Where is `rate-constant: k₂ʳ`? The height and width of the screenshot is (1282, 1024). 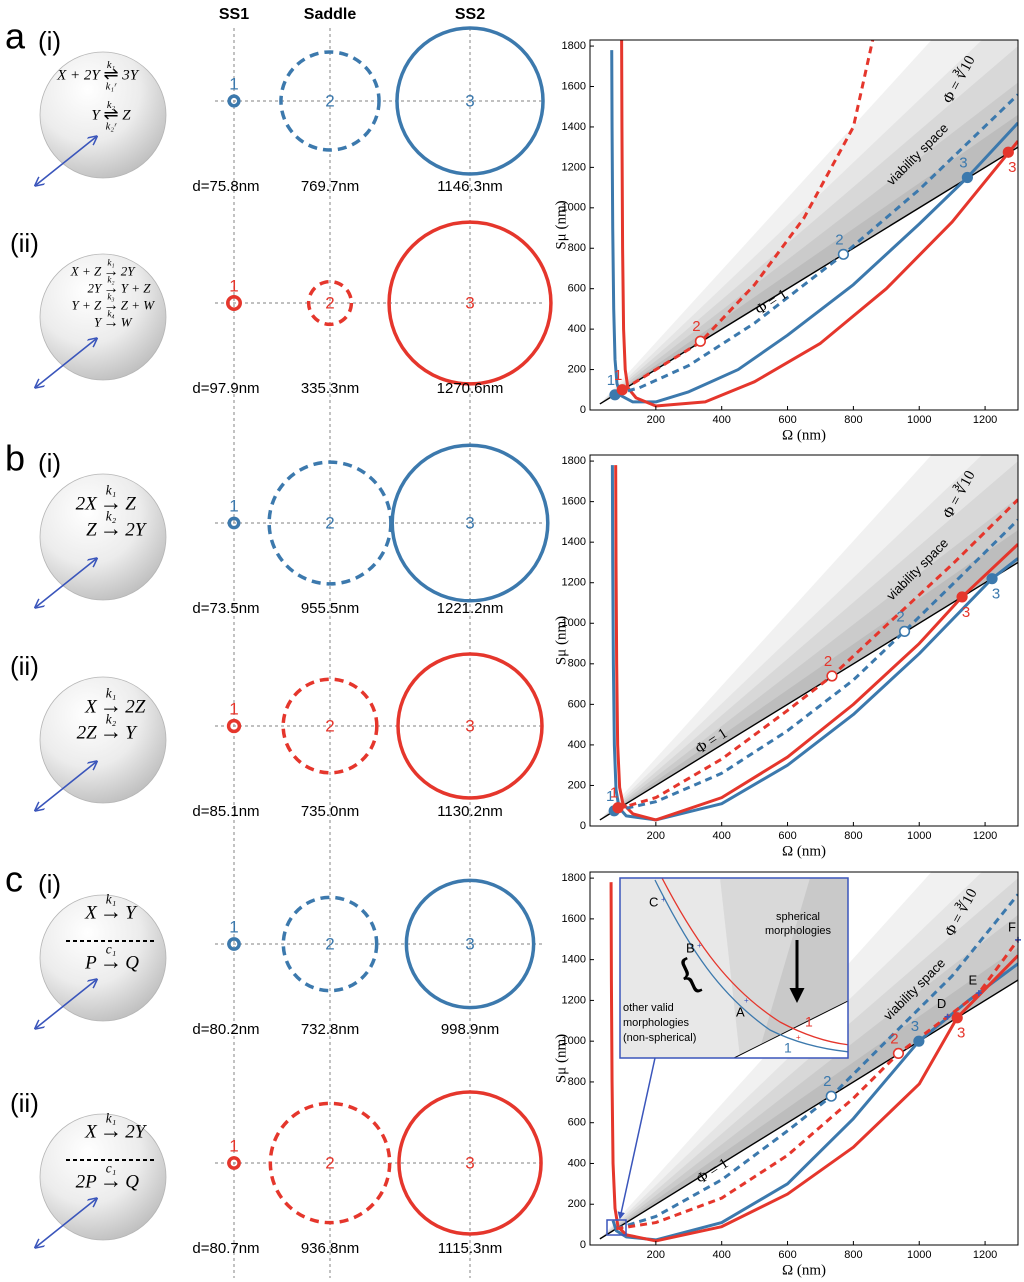
rate-constant: k₂ʳ is located at coordinates (111, 127).